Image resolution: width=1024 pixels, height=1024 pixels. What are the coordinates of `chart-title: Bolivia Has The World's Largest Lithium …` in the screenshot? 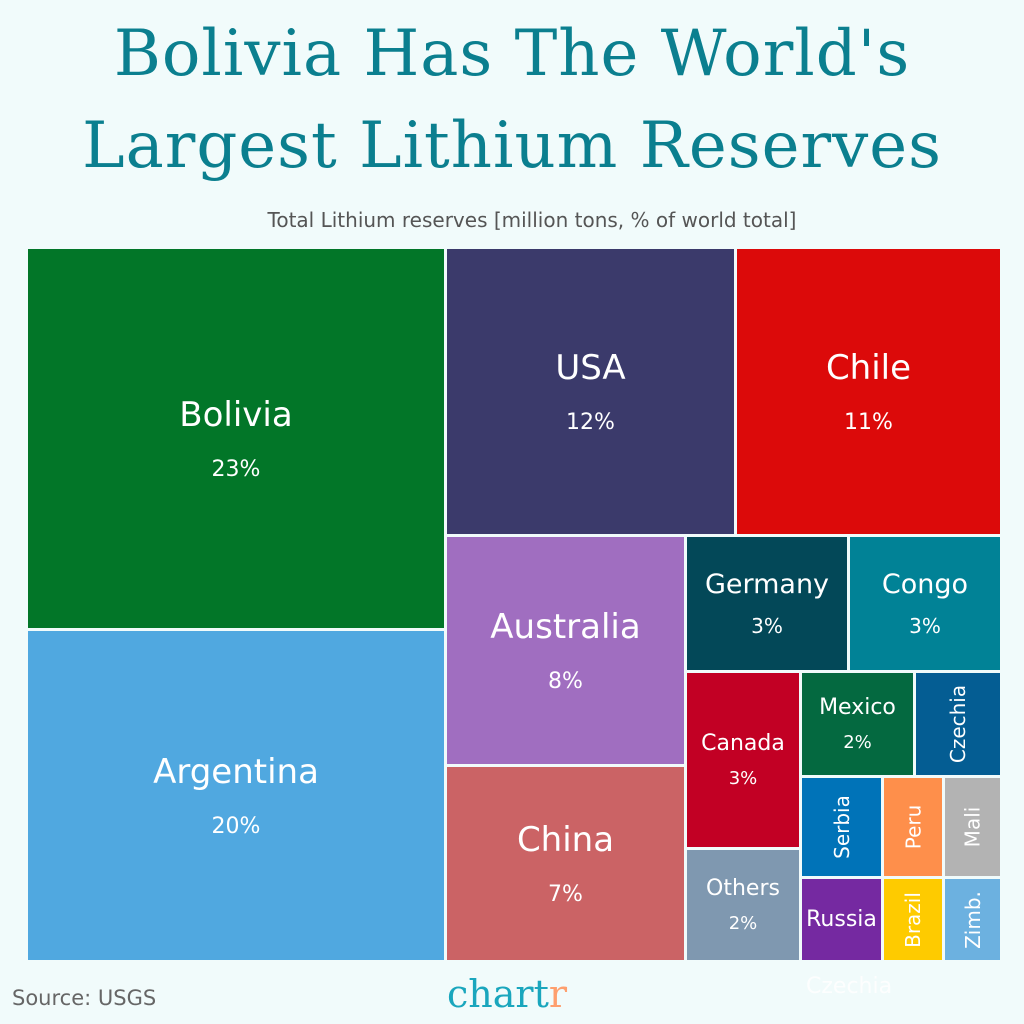 It's located at (512, 100).